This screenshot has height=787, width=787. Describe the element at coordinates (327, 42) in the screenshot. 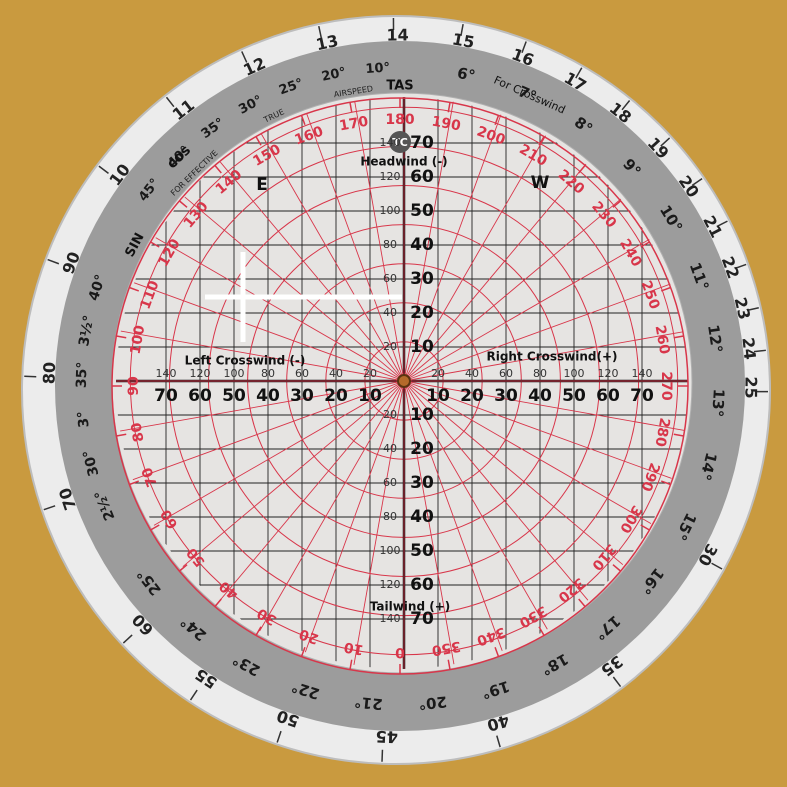

I see `outer-scale-label: 13` at that location.